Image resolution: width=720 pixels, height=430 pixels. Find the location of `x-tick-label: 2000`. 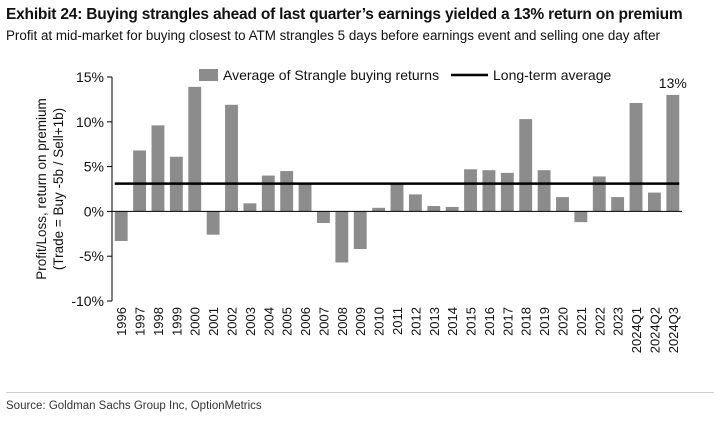

x-tick-label: 2000 is located at coordinates (195, 321).